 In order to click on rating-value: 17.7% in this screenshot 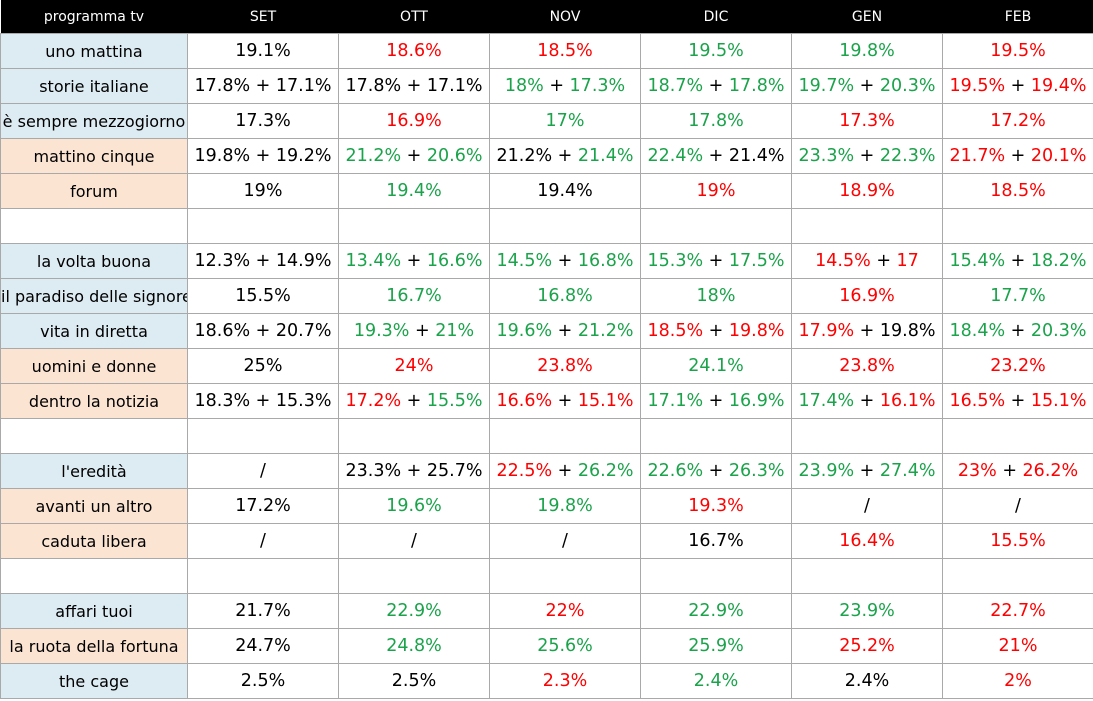, I will do `click(1018, 296)`.